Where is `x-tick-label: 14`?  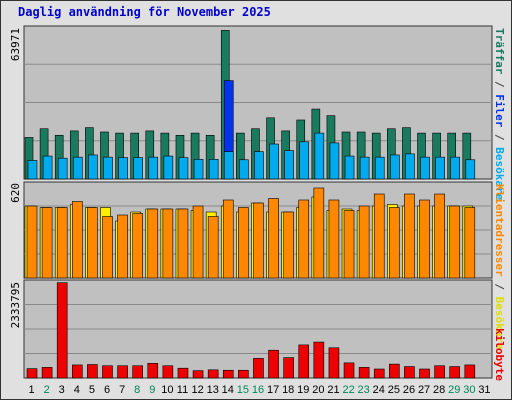
x-tick-label: 14 is located at coordinates (228, 390).